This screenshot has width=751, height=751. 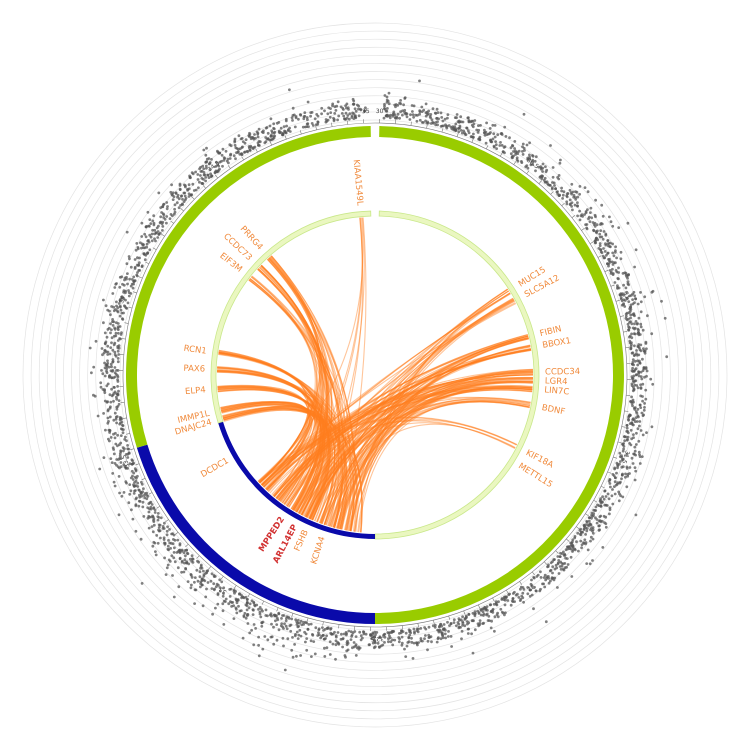 I want to click on gene-label: RCN1, so click(x=195, y=350).